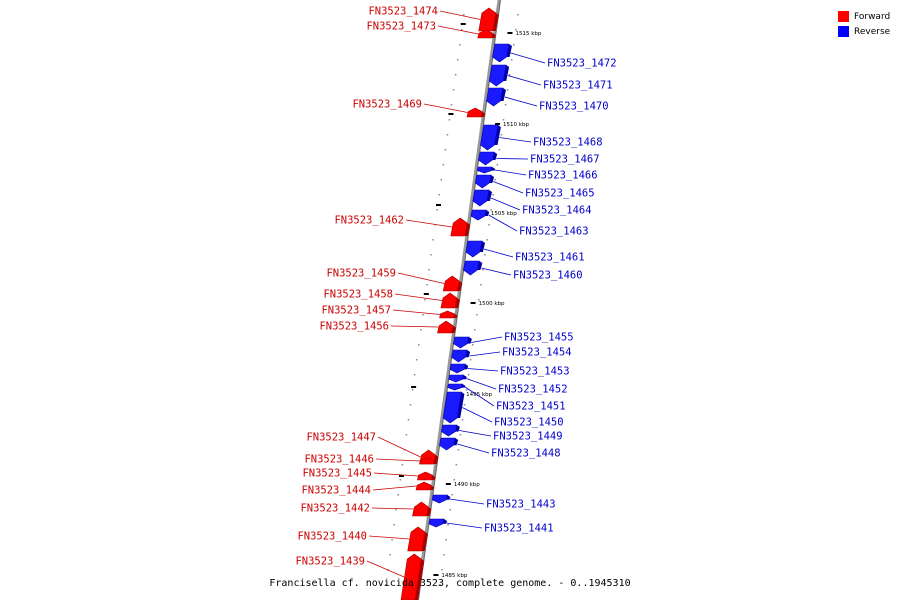  I want to click on gene-label: FN3523_1471, so click(578, 86).